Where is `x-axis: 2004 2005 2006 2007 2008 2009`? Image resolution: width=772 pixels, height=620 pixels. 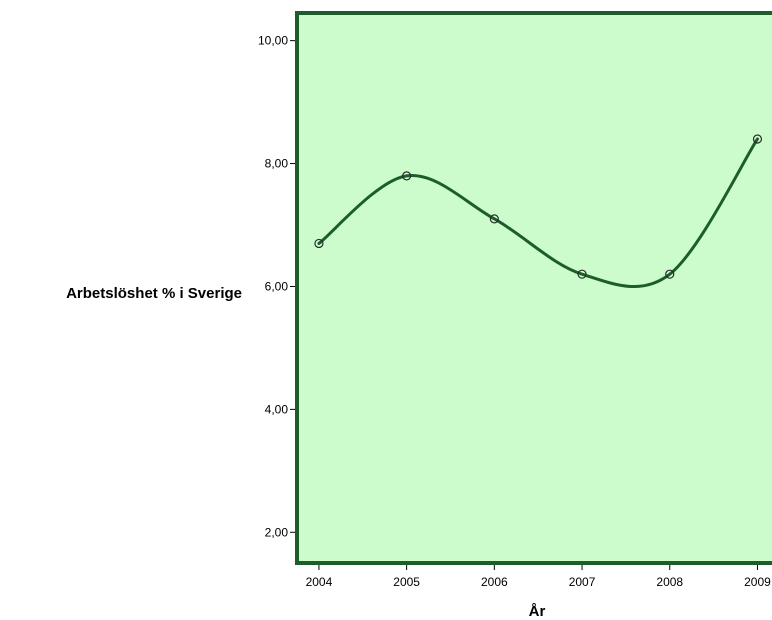
x-axis: 2004 2005 2006 2007 2008 2009 is located at coordinates (538, 577).